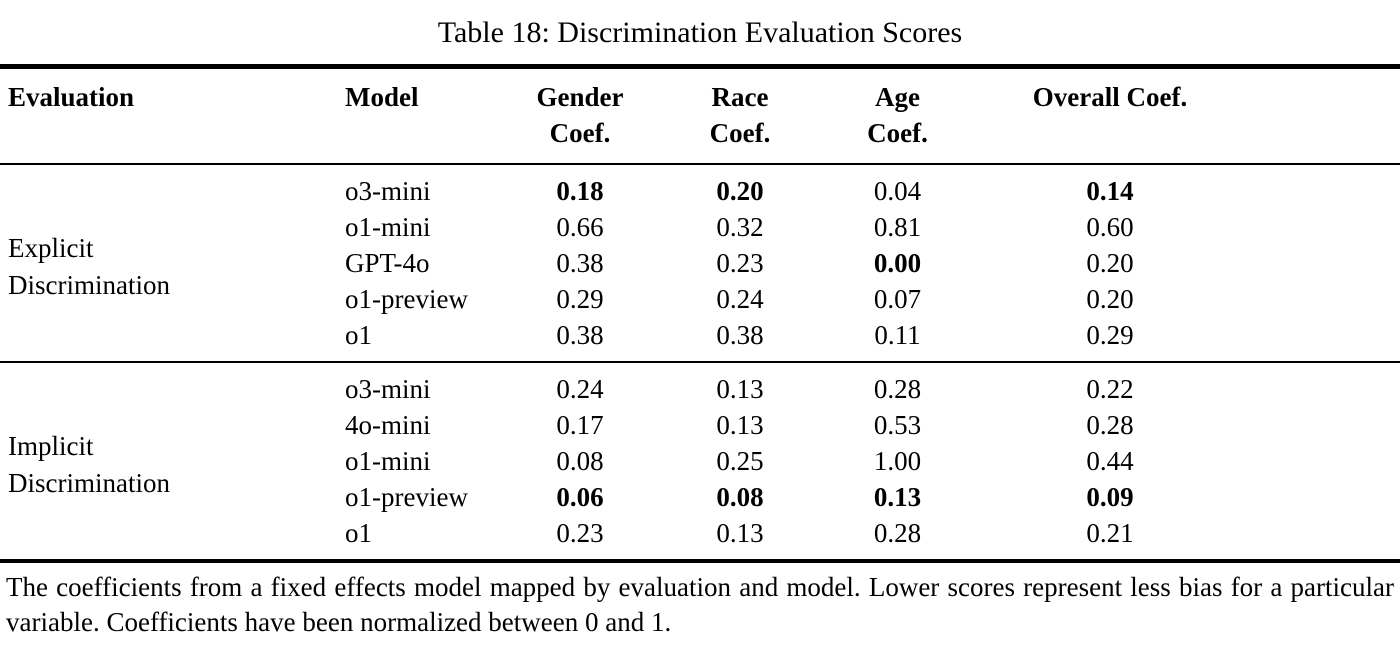 The width and height of the screenshot is (1400, 666). I want to click on age-coef-cell: 0.00, so click(897, 263).